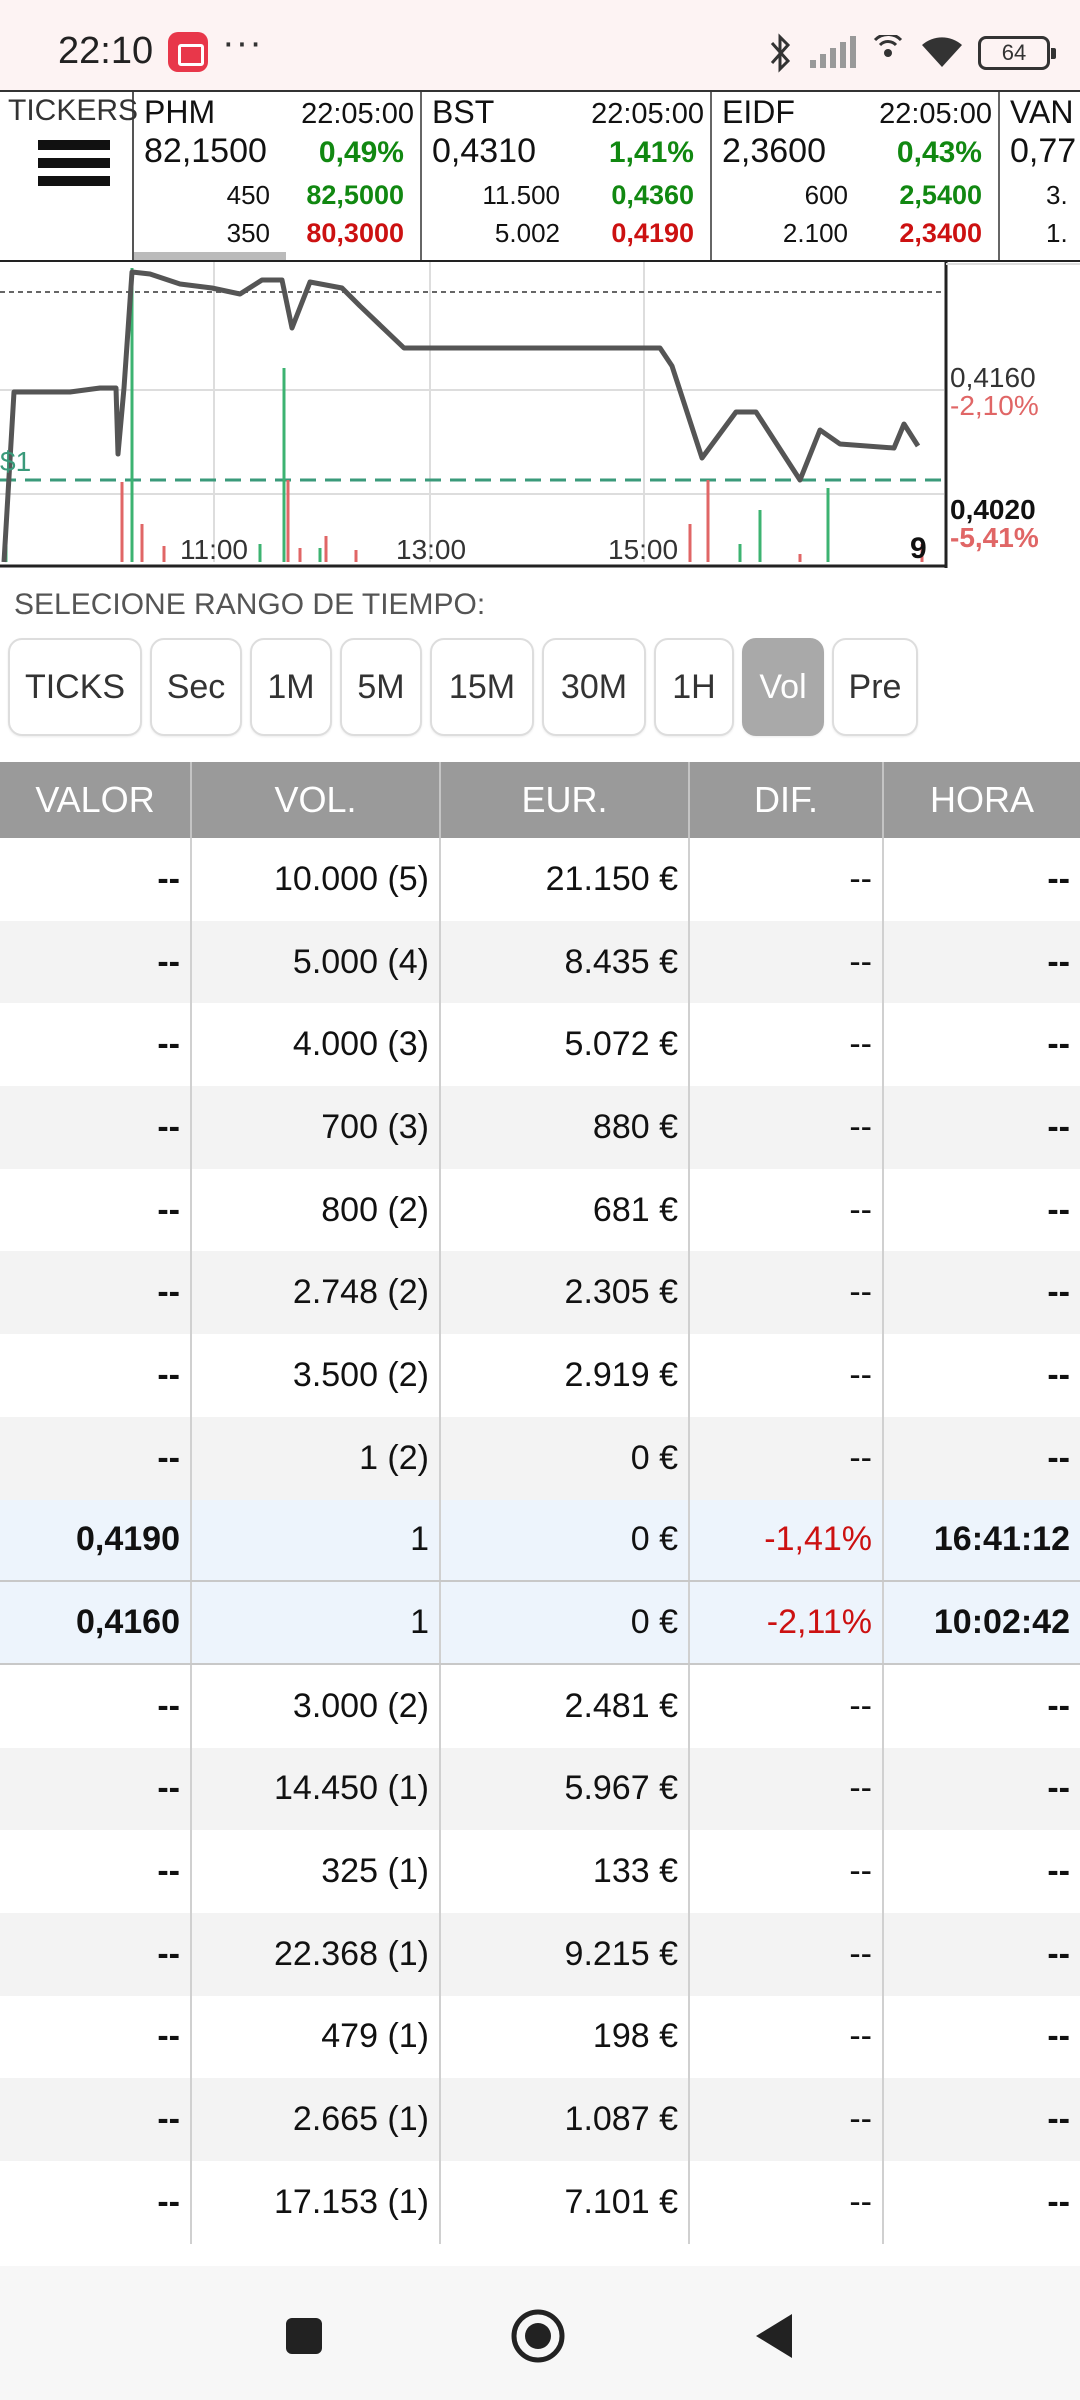 This screenshot has width=1080, height=2400. I want to click on cell-eur: 198 €, so click(565, 2037).